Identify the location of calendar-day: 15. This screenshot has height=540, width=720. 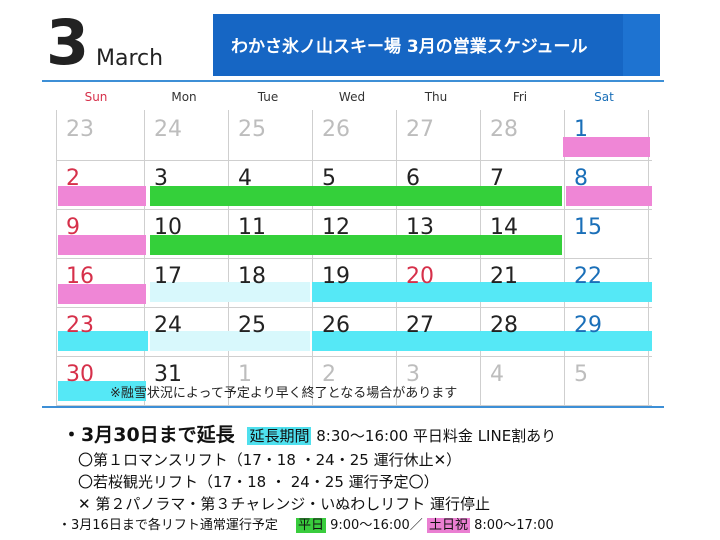
(588, 227).